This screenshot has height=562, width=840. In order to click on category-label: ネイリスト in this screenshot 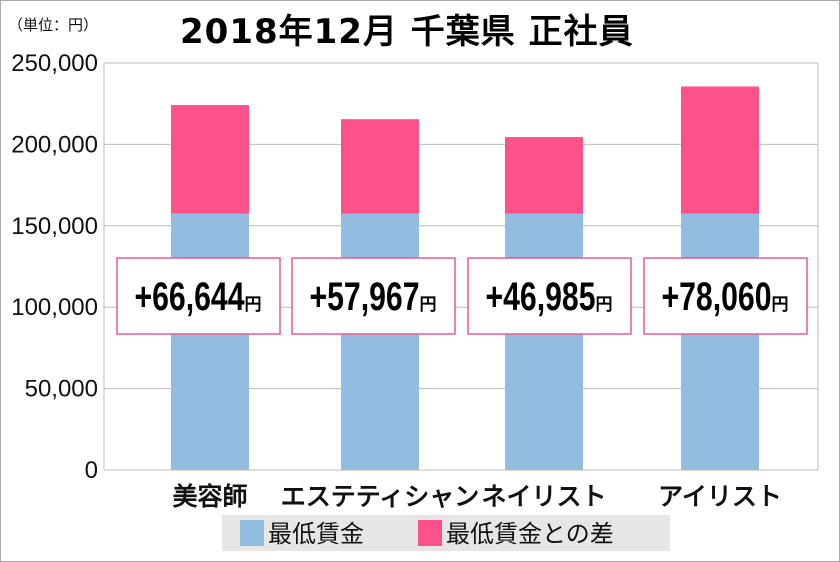, I will do `click(543, 496)`.